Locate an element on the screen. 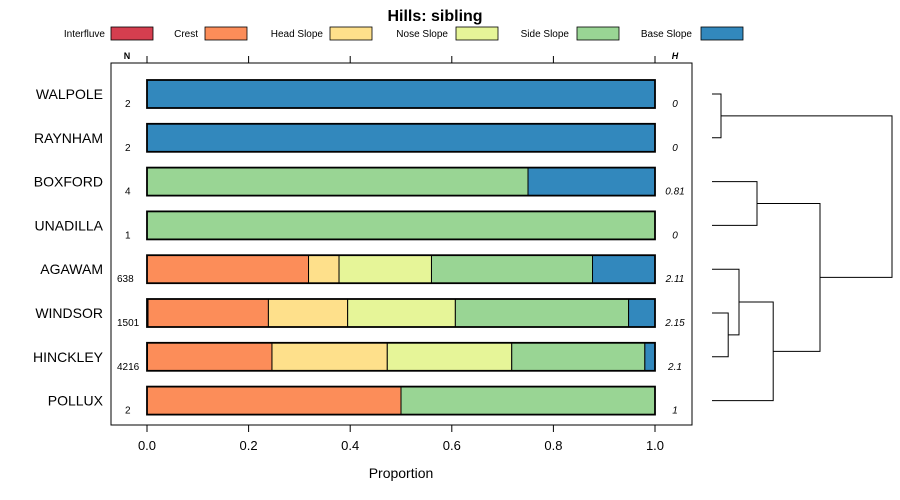 This screenshot has height=500, width=900. bar-row-agawam is located at coordinates (401, 269).